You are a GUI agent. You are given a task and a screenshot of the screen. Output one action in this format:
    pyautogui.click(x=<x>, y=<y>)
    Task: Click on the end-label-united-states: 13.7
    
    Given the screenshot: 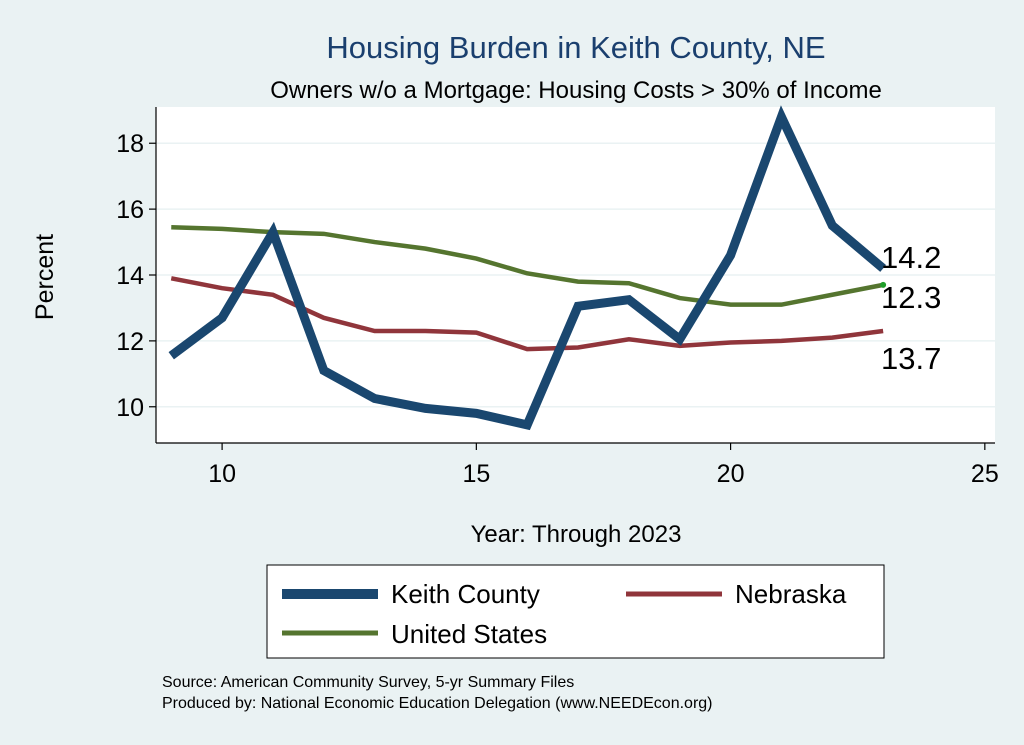 What is the action you would take?
    pyautogui.click(x=911, y=358)
    